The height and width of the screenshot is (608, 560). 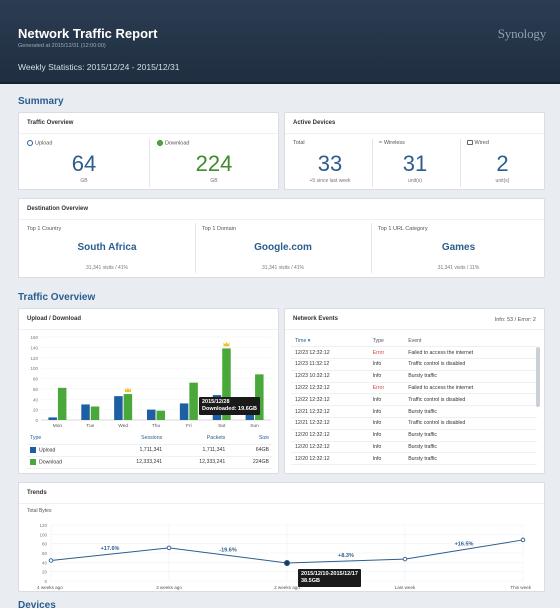 I want to click on crown-icon, so click(x=226, y=344).